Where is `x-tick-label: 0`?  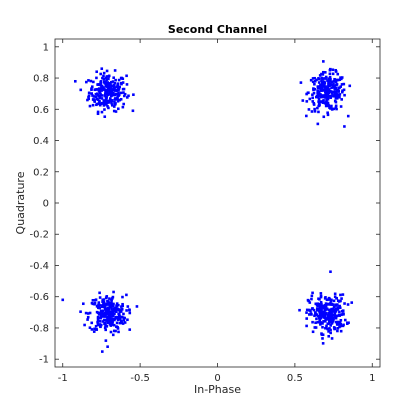 x-tick-label: 0 is located at coordinates (217, 378).